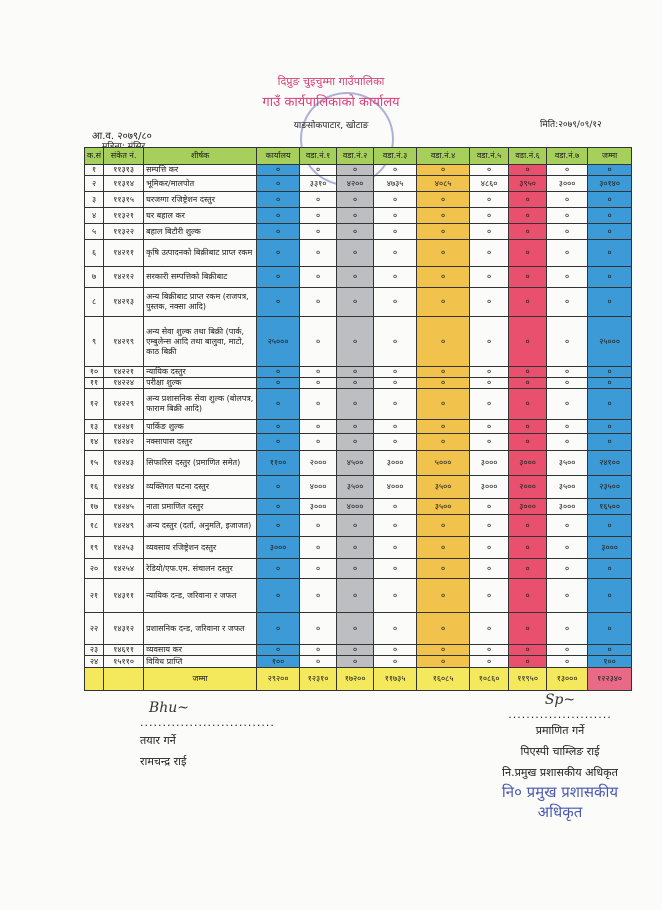 This screenshot has width=662, height=910. Describe the element at coordinates (200, 231) in the screenshot. I see `cell-heading: बहाल बिटौरी शुल्क` at that location.